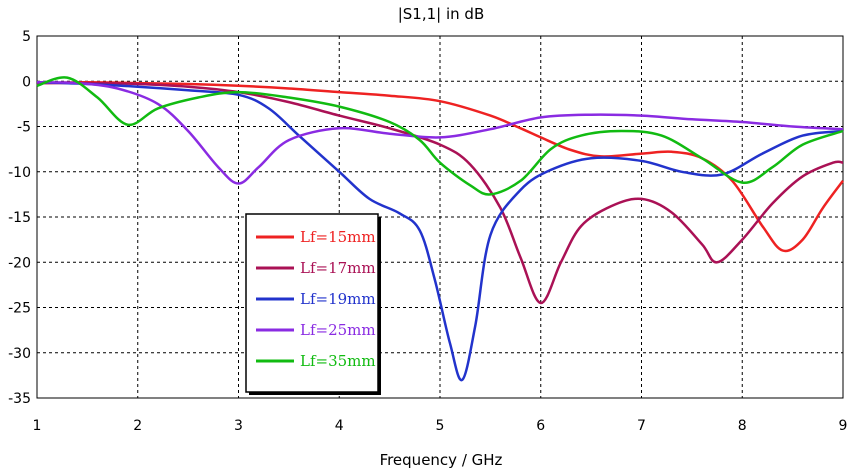  What do you see at coordinates (19, 218) in the screenshot?
I see `y-tick-label: -15` at bounding box center [19, 218].